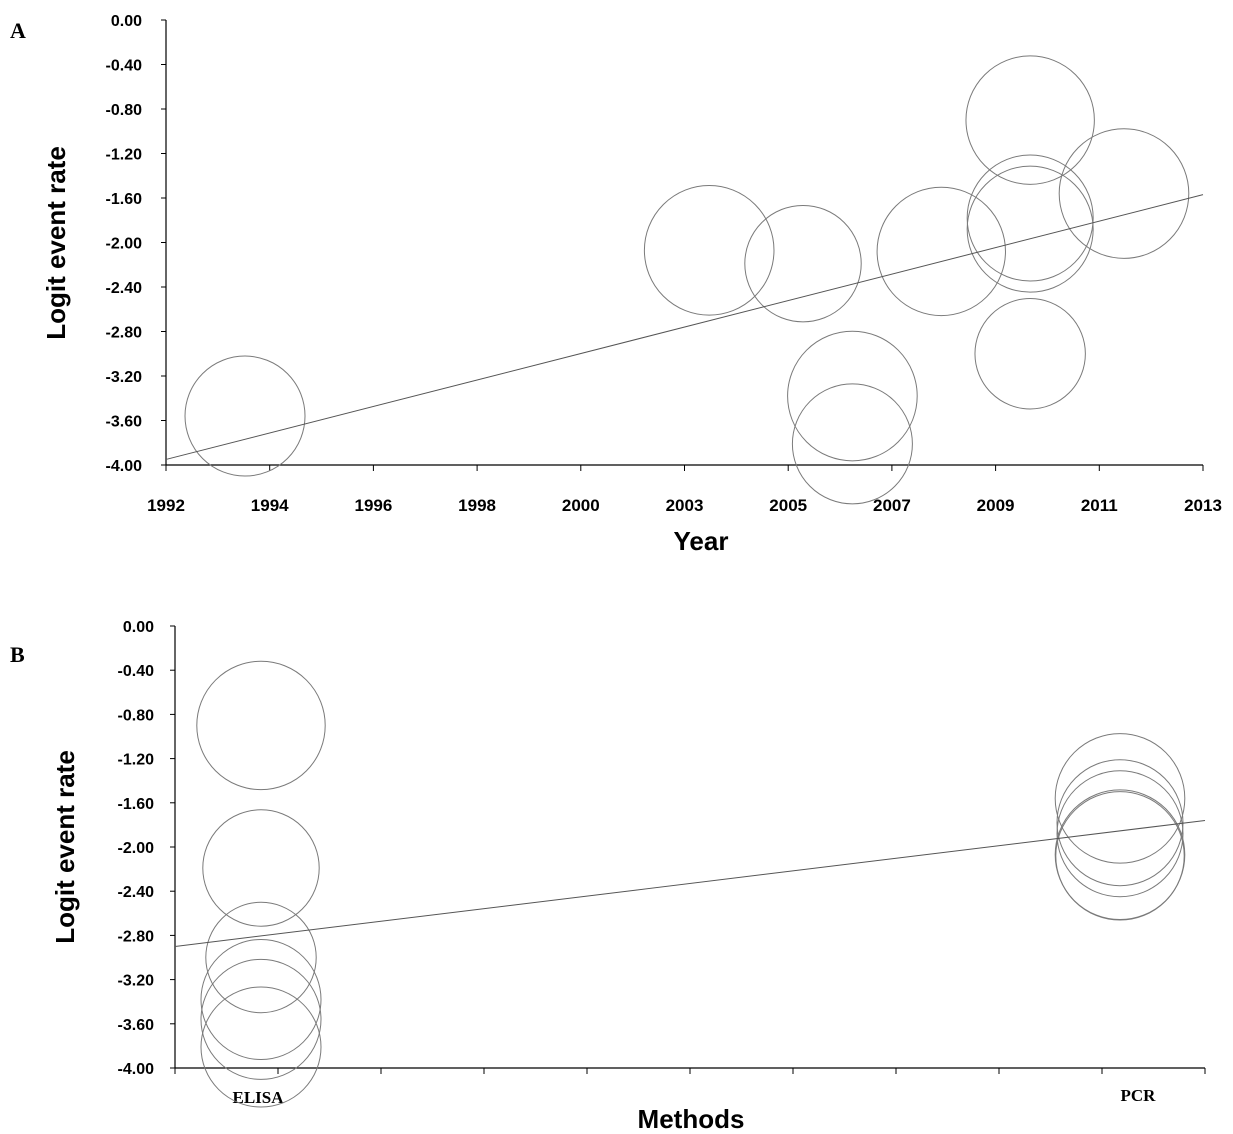 The width and height of the screenshot is (1233, 1134). Describe the element at coordinates (1139, 1095) in the screenshot. I see `x-category-label: PCR` at that location.